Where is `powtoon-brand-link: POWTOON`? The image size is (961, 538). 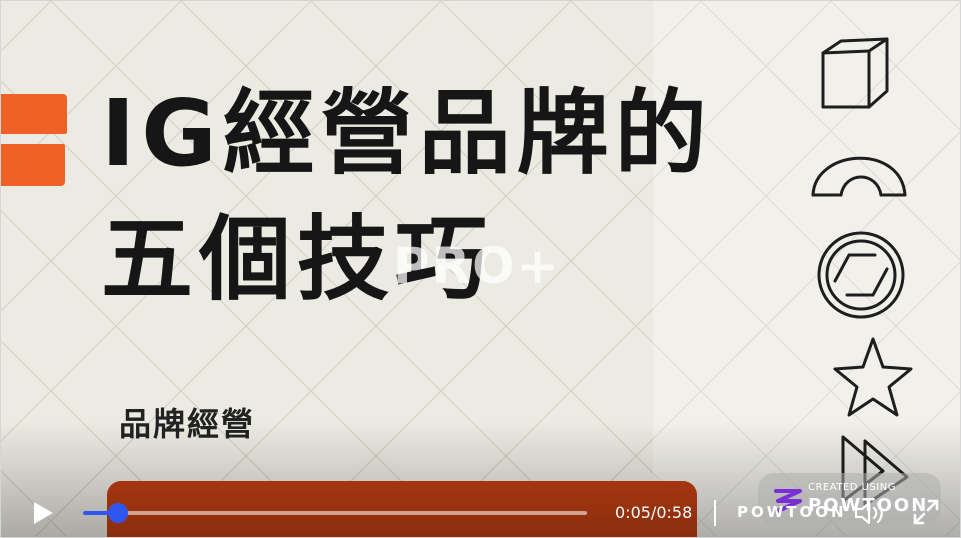
powtoon-brand-link: POWTOON is located at coordinates (792, 512).